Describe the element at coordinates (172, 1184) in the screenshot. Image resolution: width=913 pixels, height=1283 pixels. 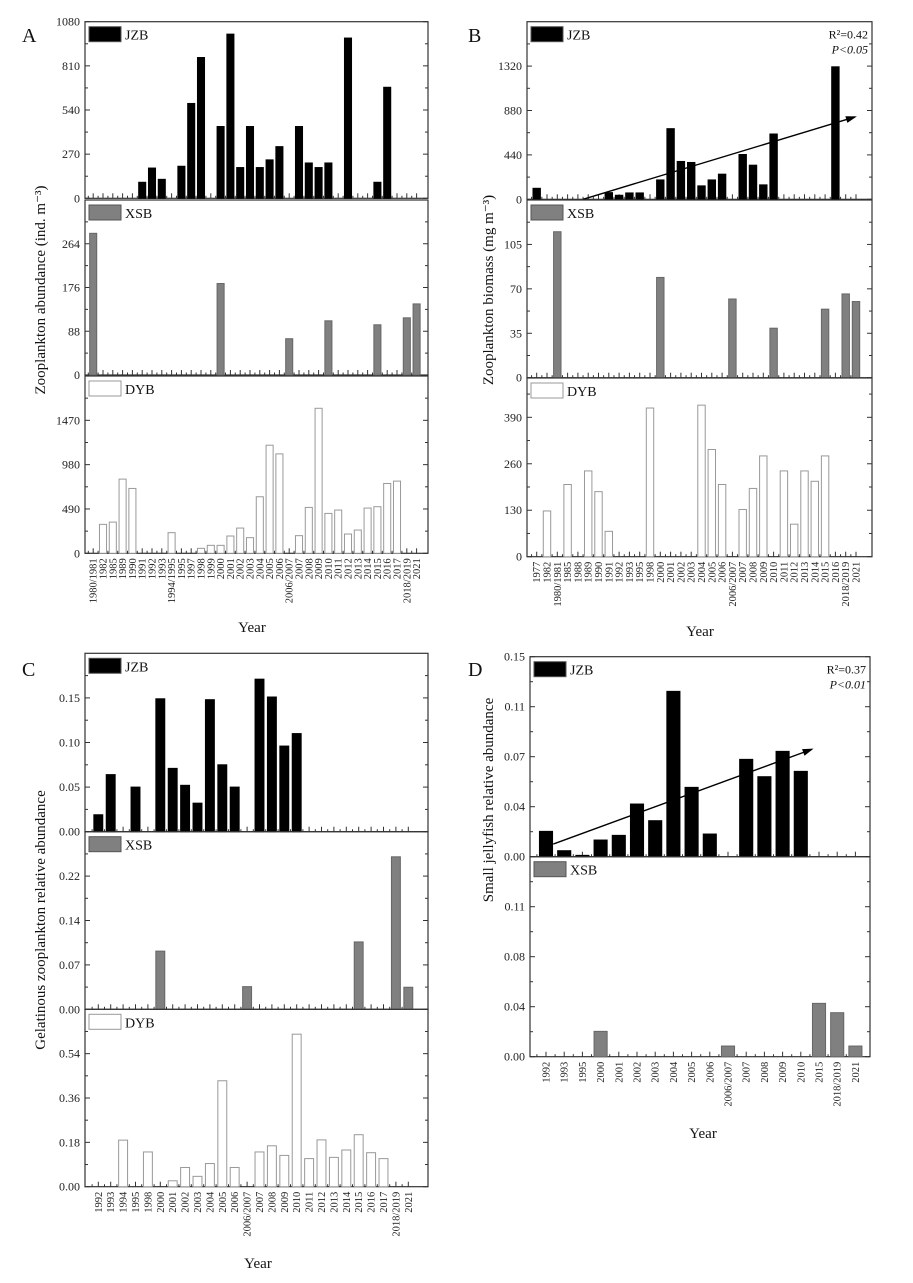
I see `bar-DYB-2001` at that location.